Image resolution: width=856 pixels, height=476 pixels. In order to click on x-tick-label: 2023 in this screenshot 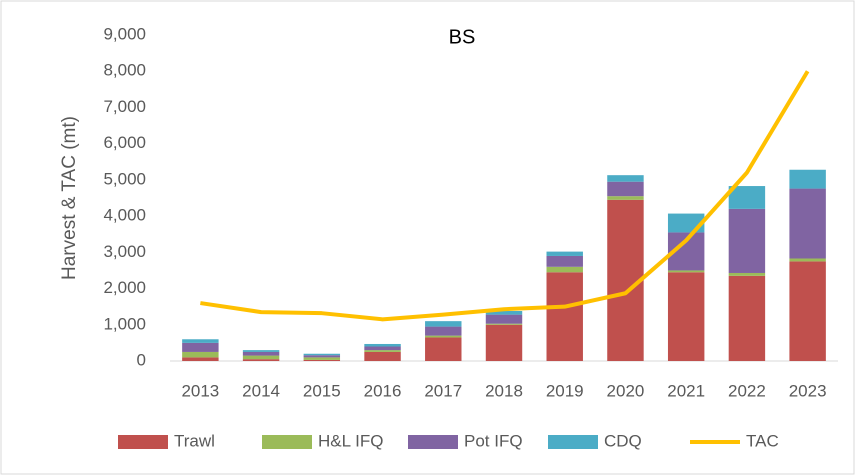, I will do `click(808, 390)`.